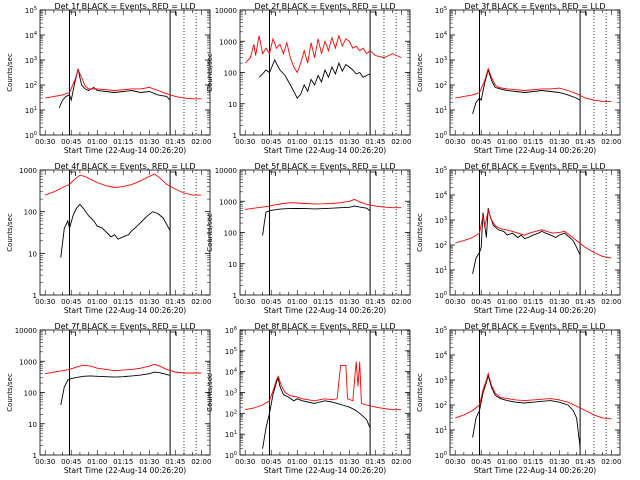  Describe the element at coordinates (124, 326) in the screenshot. I see `panel-title: Det 7f BLACK = Events, RED = LLD` at that location.